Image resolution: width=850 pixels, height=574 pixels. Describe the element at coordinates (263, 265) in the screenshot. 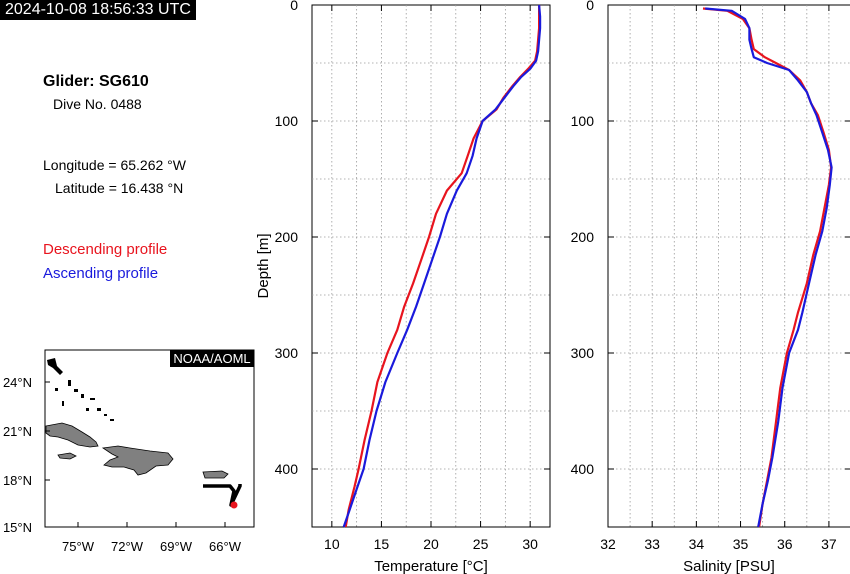

I see `depth-ylabel: Depth [m]` at that location.